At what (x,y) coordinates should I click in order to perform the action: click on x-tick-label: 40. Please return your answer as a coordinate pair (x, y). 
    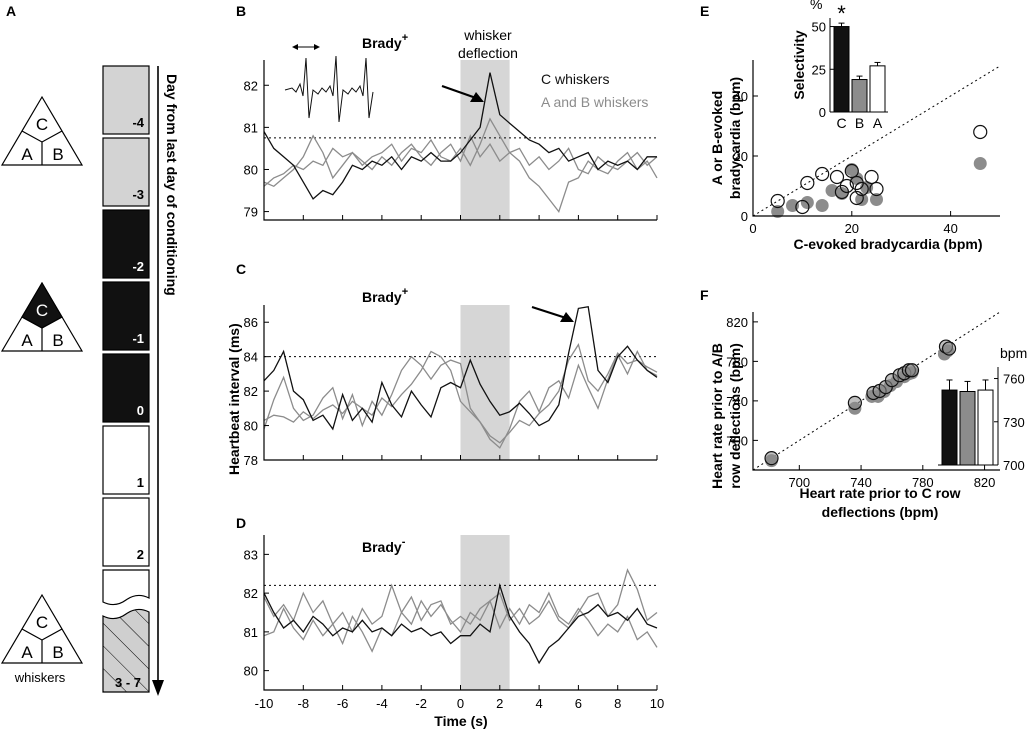
    Looking at the image, I should click on (950, 228).